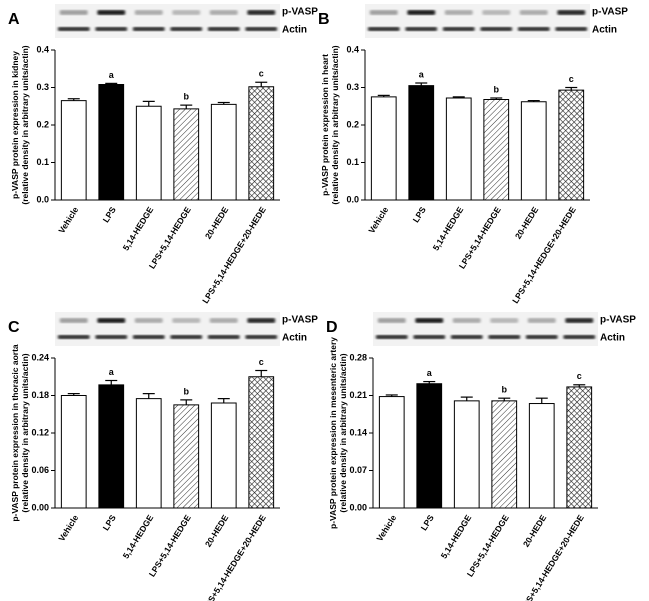 Image resolution: width=649 pixels, height=601 pixels. What do you see at coordinates (325, 125) in the screenshot?
I see `y-axis-label-line: p-VASP protein expression in heart` at bounding box center [325, 125].